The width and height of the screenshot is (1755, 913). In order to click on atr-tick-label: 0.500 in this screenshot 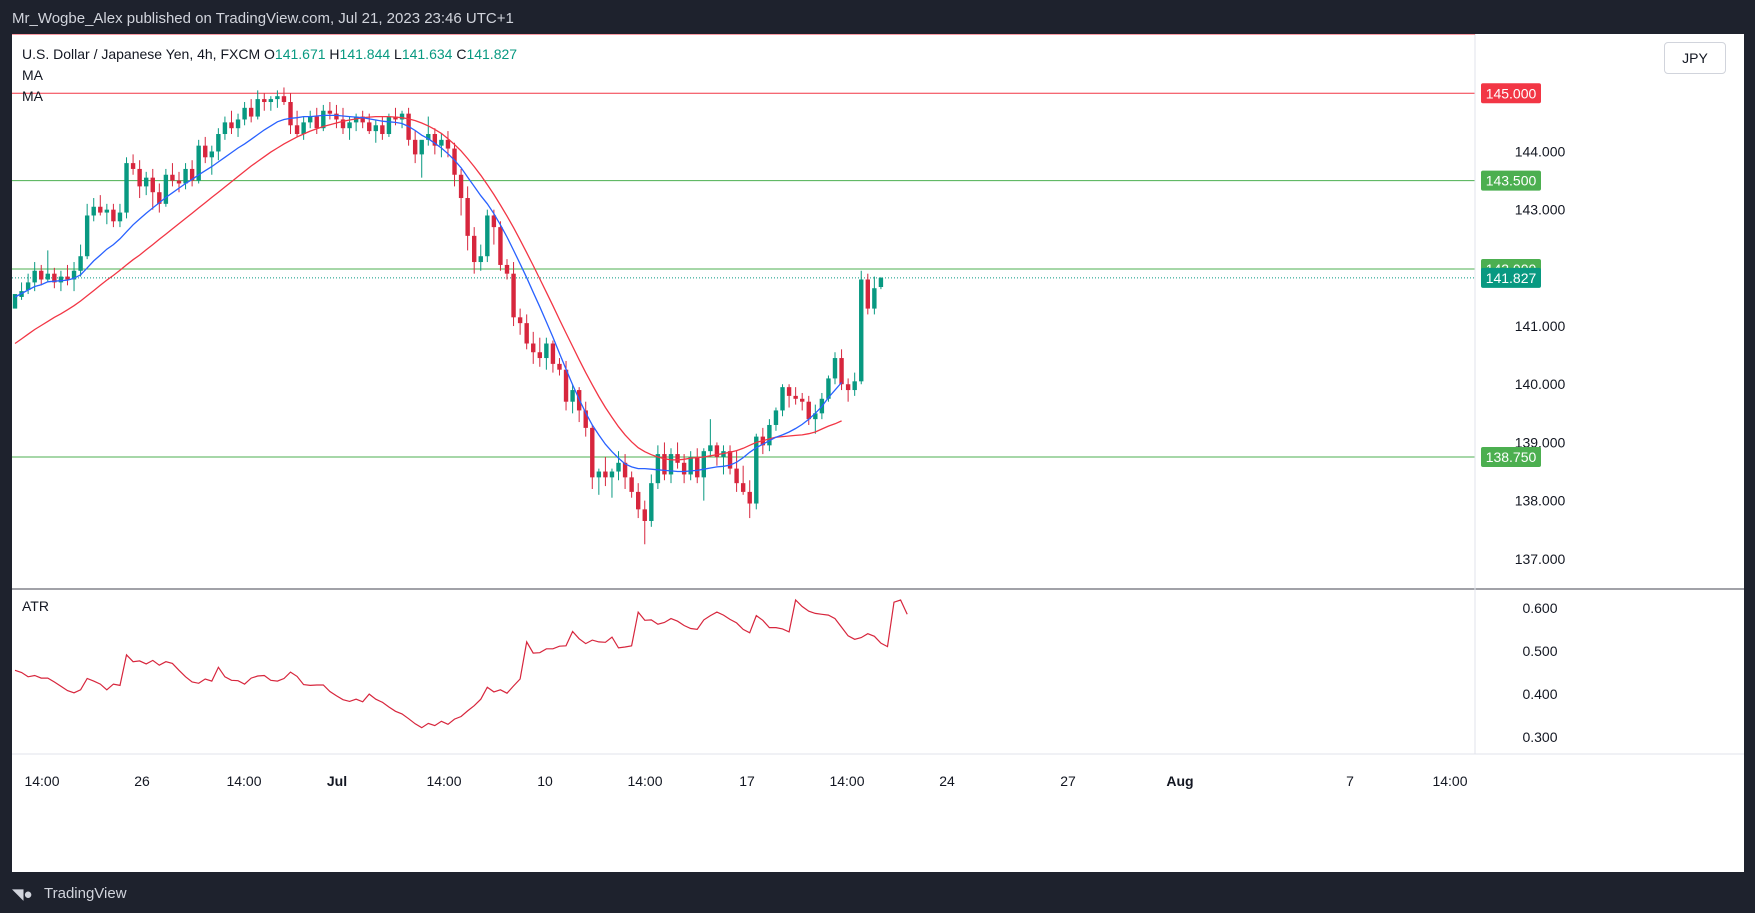, I will do `click(1539, 651)`.